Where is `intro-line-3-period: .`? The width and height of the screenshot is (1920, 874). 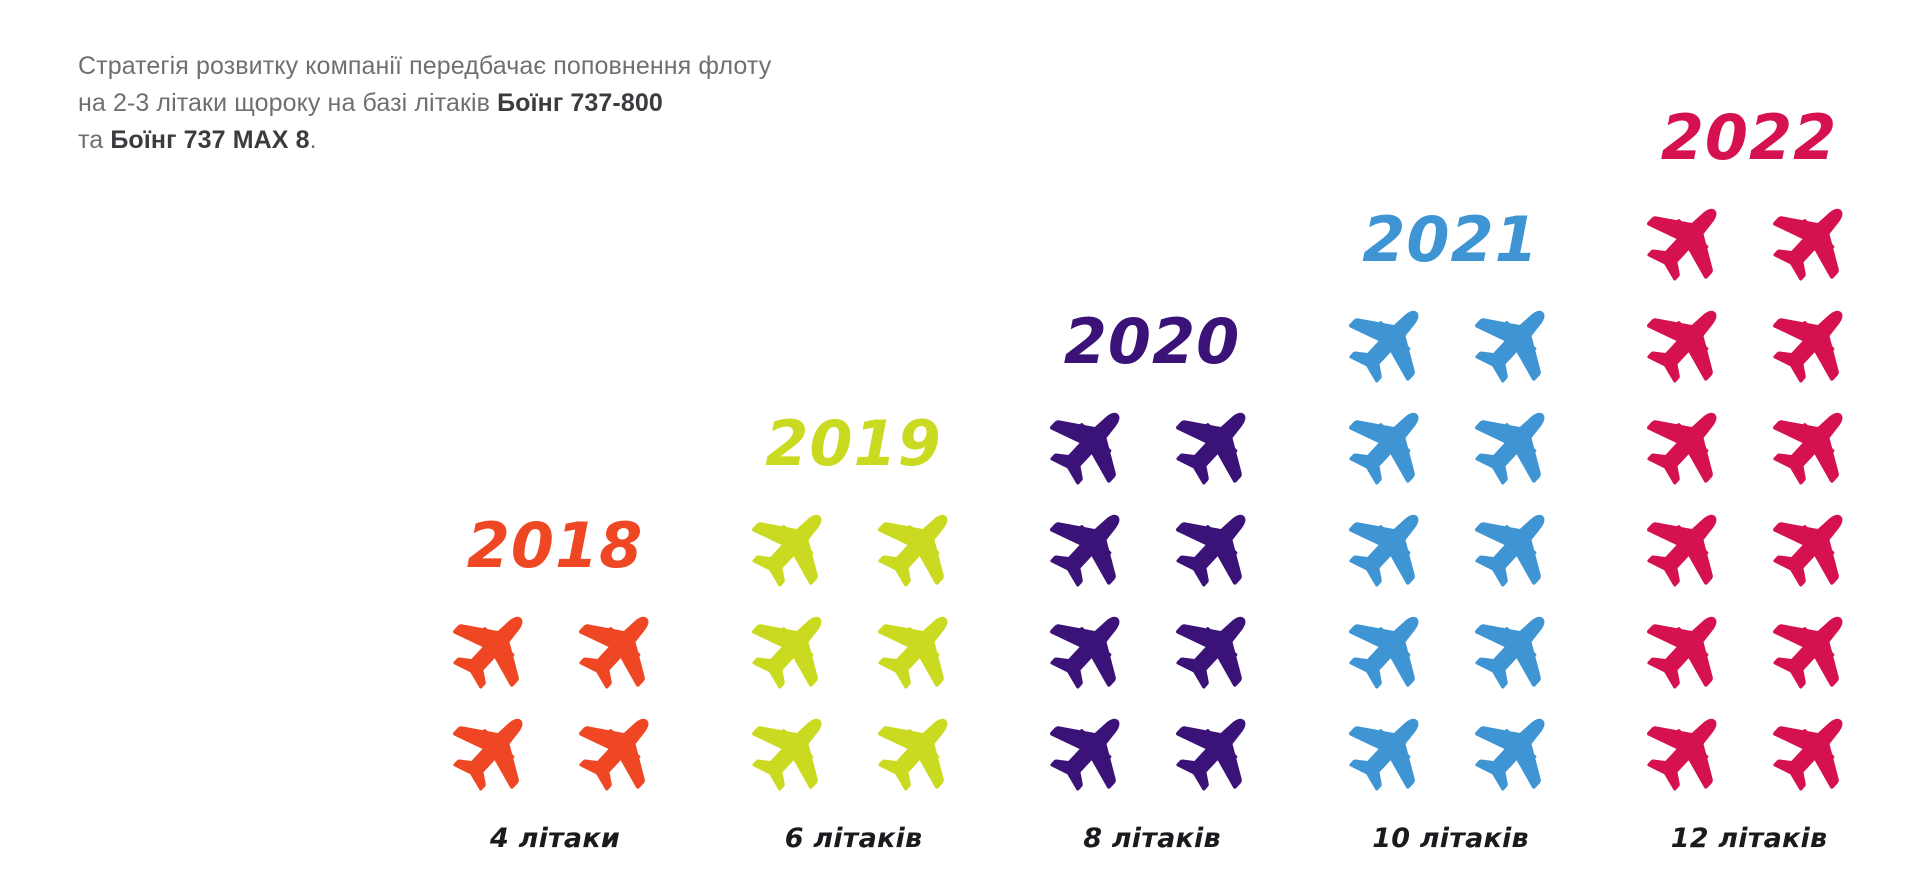 intro-line-3-period: . is located at coordinates (313, 140).